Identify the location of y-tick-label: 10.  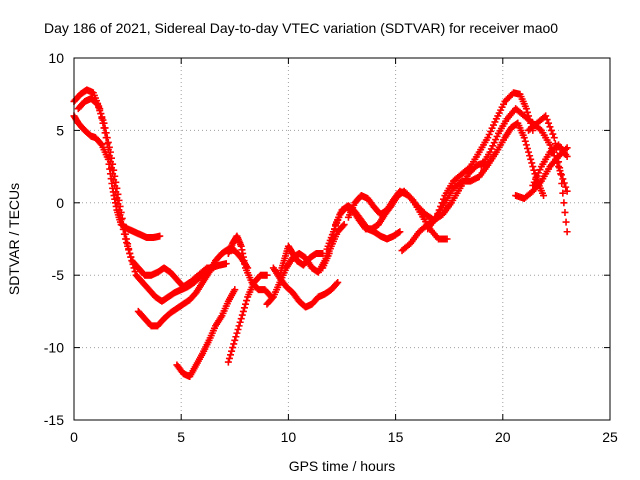
(56, 58).